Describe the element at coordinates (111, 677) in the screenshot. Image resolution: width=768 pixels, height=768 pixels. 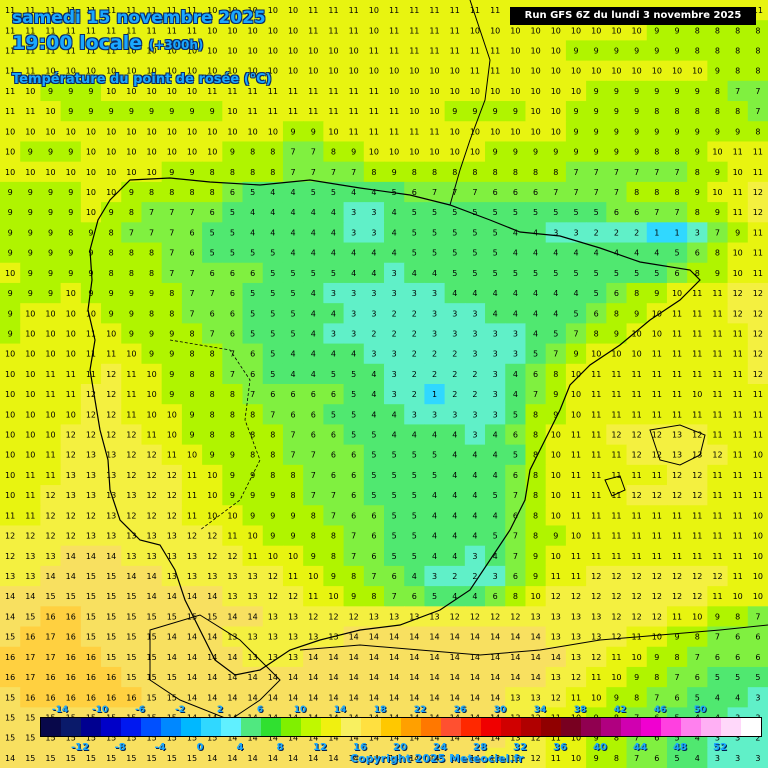
I see `grid-value: 16` at that location.